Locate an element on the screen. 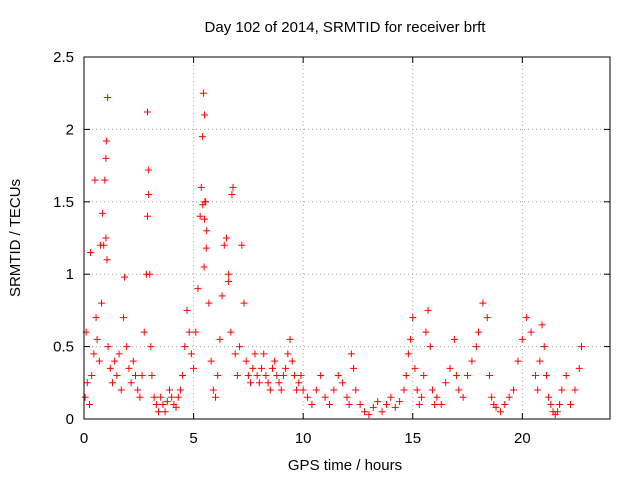 This screenshot has width=640, height=480. x-tick-label: 0 is located at coordinates (84, 438).